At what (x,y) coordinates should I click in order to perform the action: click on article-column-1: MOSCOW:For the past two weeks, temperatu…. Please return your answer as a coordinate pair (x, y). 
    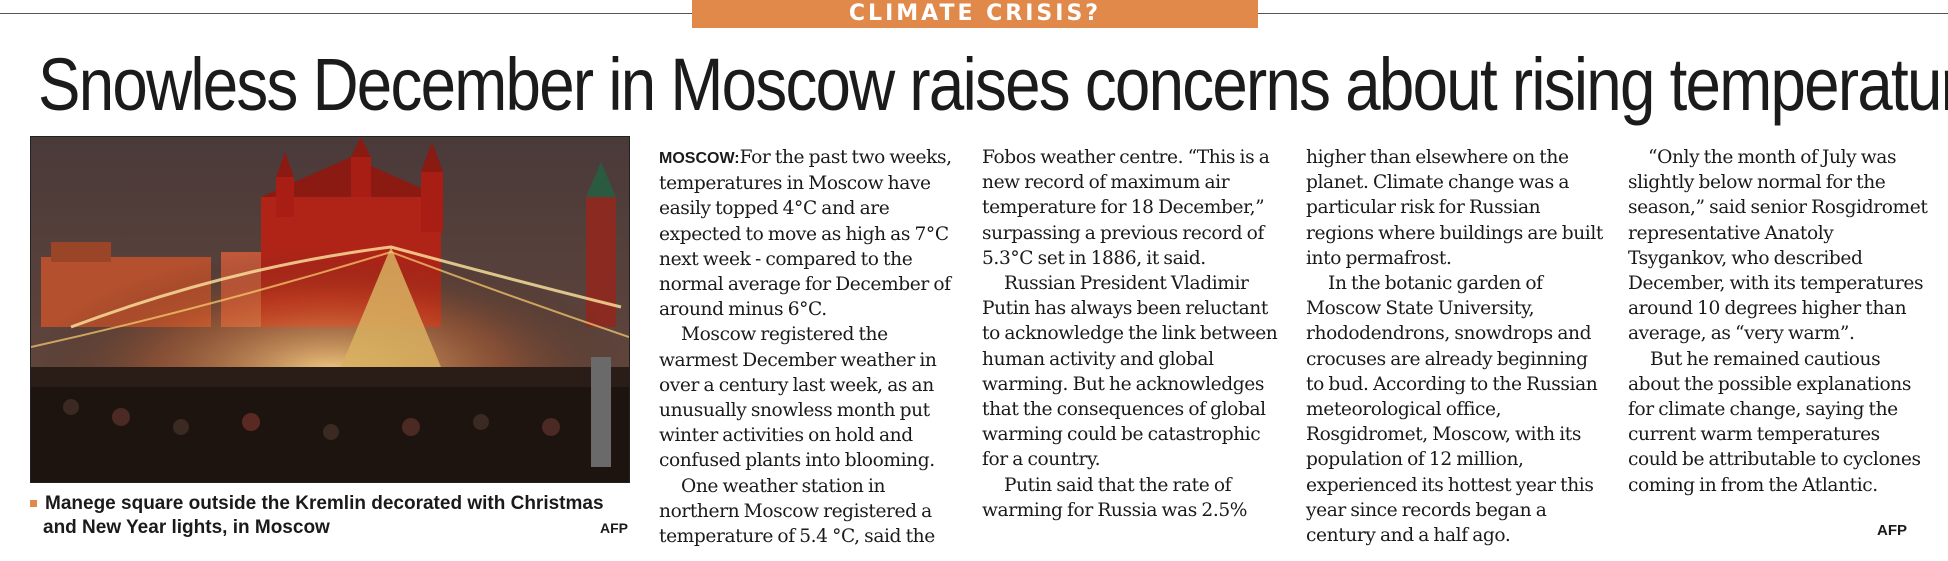
    Looking at the image, I should click on (809, 347).